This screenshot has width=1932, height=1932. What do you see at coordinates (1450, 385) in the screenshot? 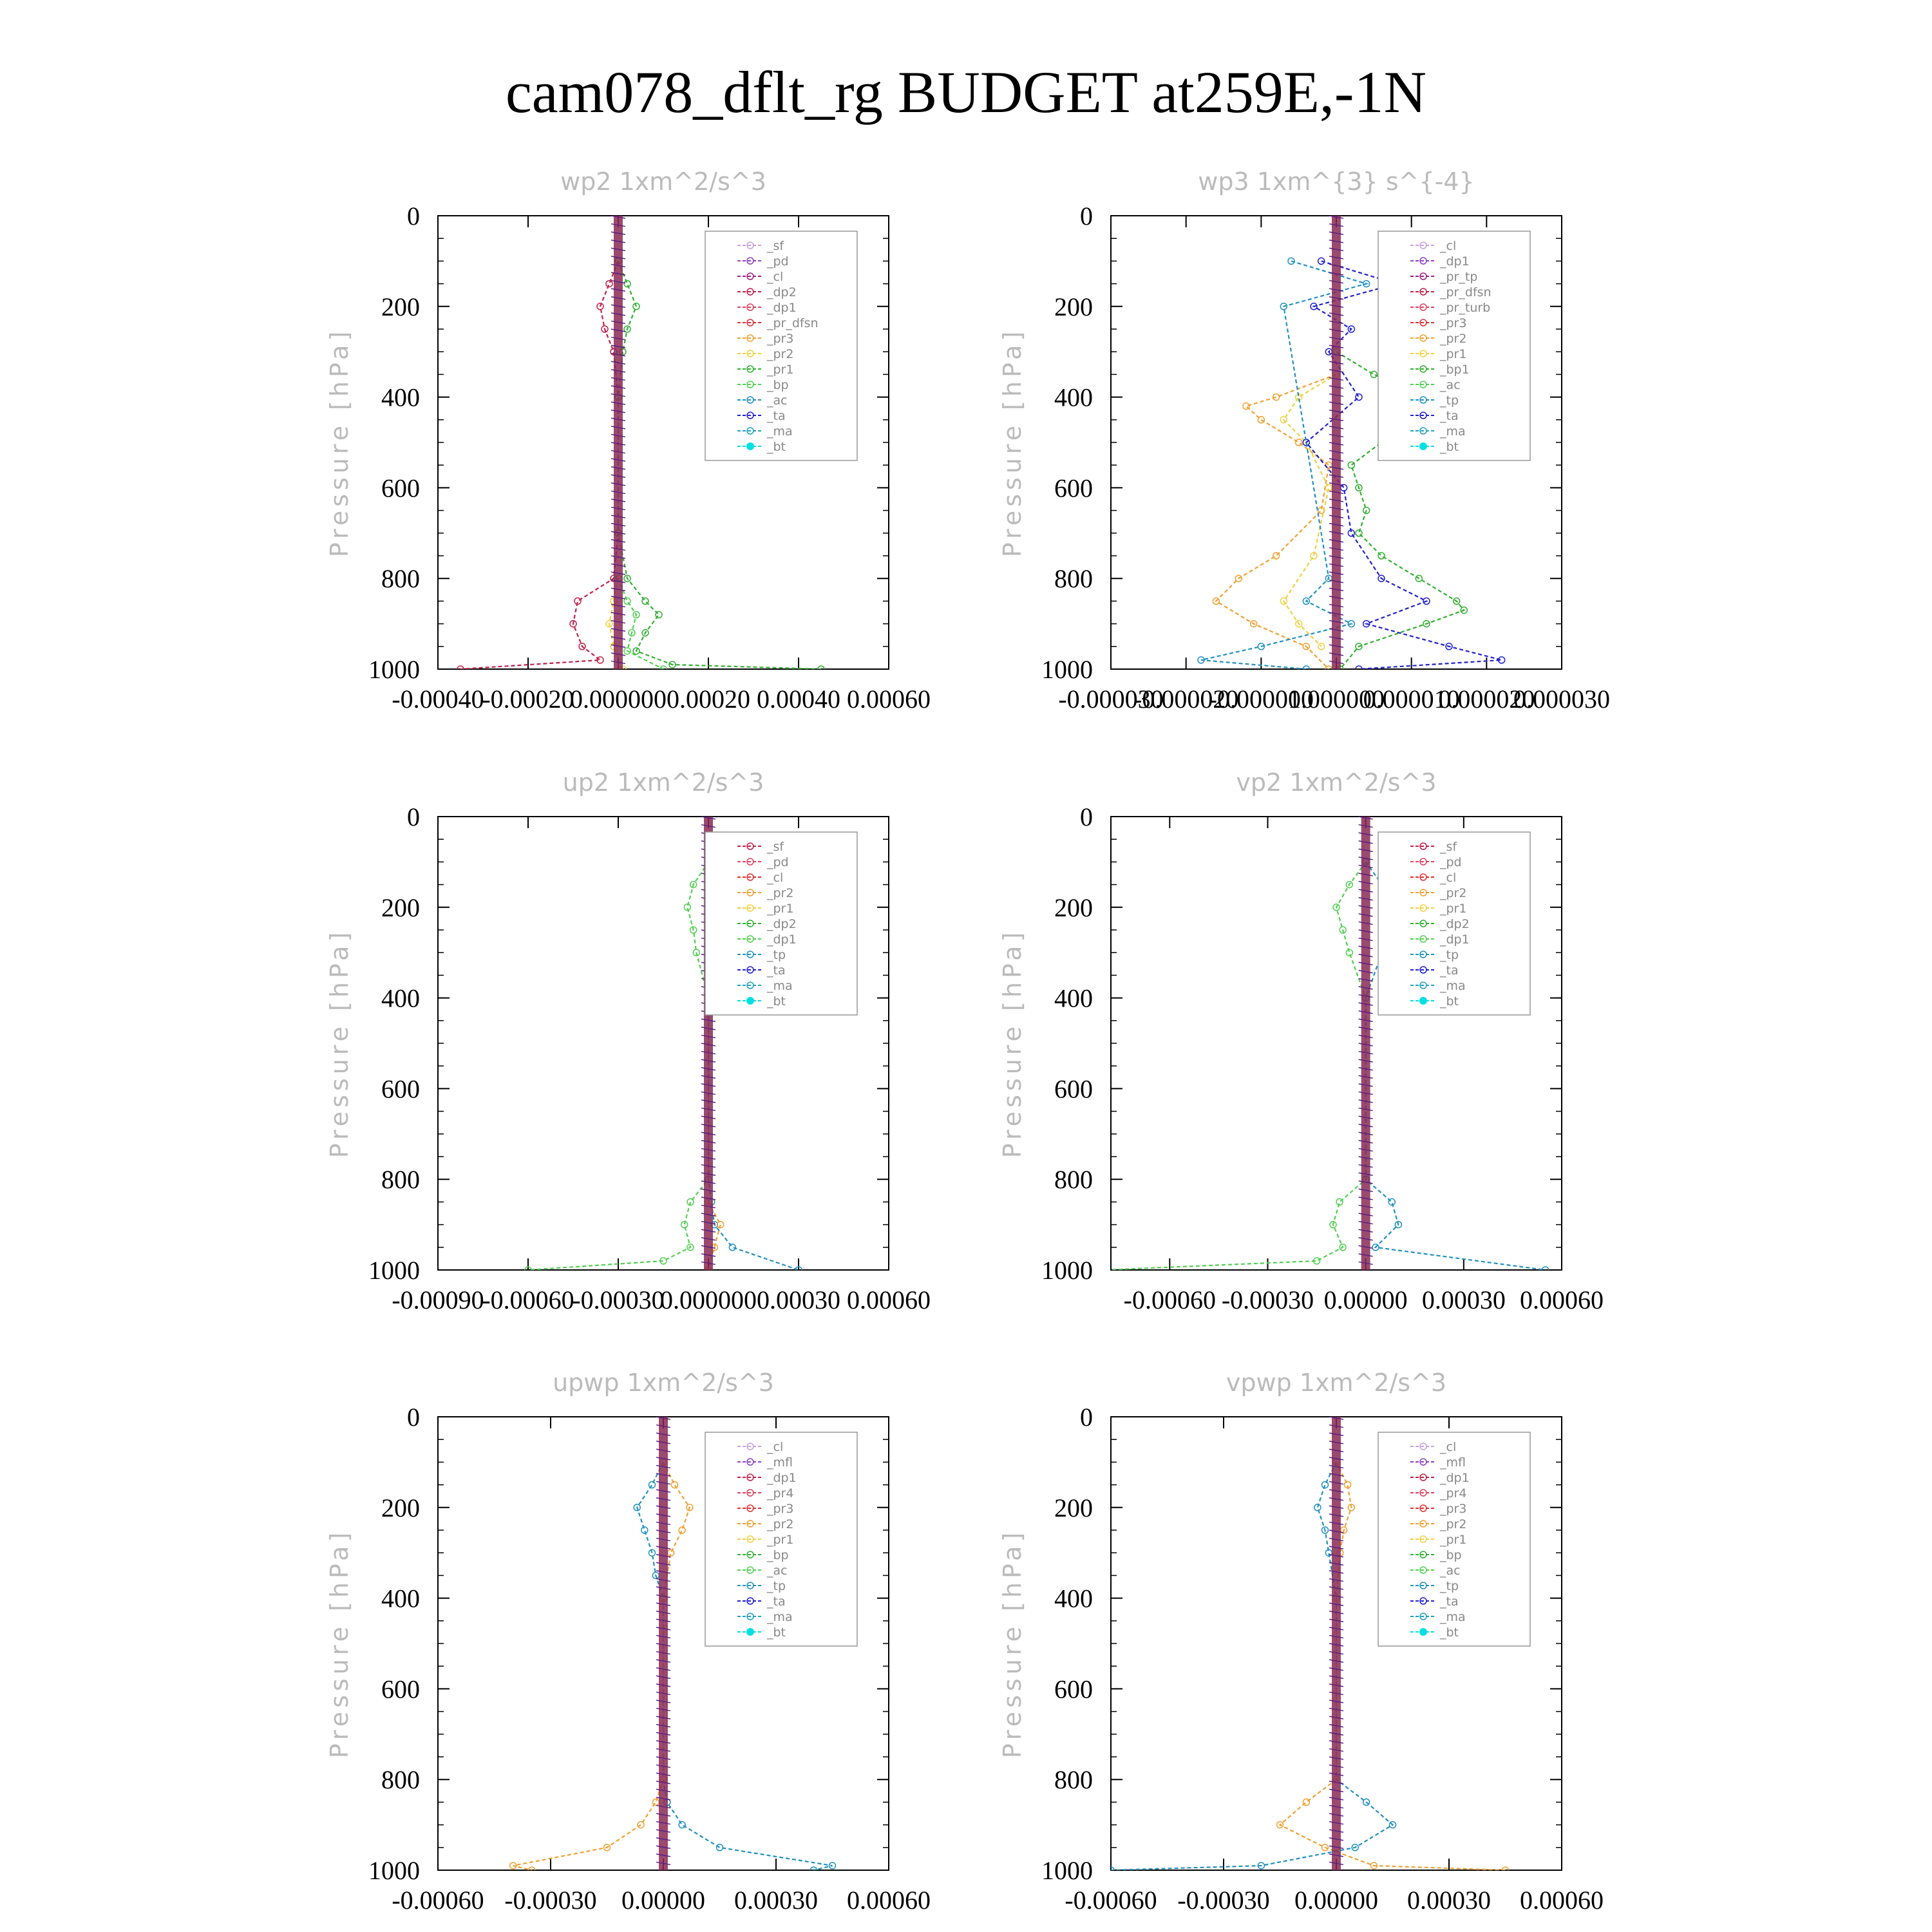
I see `legend-label: _ac` at bounding box center [1450, 385].